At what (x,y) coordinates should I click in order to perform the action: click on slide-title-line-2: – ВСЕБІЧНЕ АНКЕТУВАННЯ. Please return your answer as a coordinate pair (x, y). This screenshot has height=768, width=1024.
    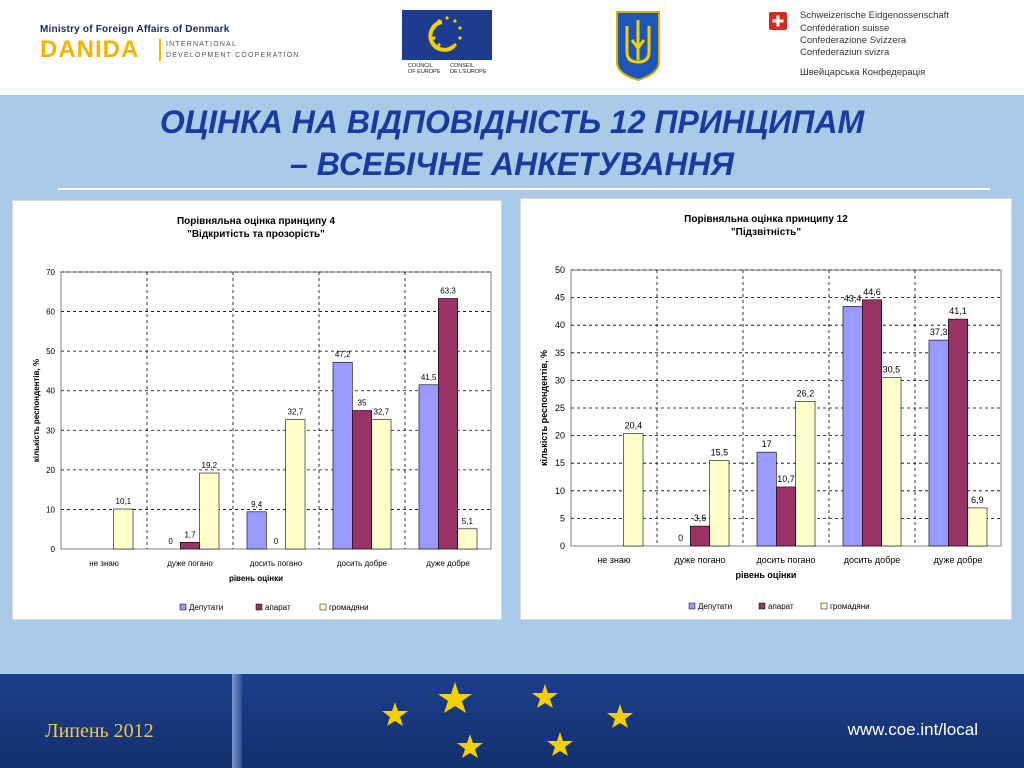
    Looking at the image, I should click on (512, 164).